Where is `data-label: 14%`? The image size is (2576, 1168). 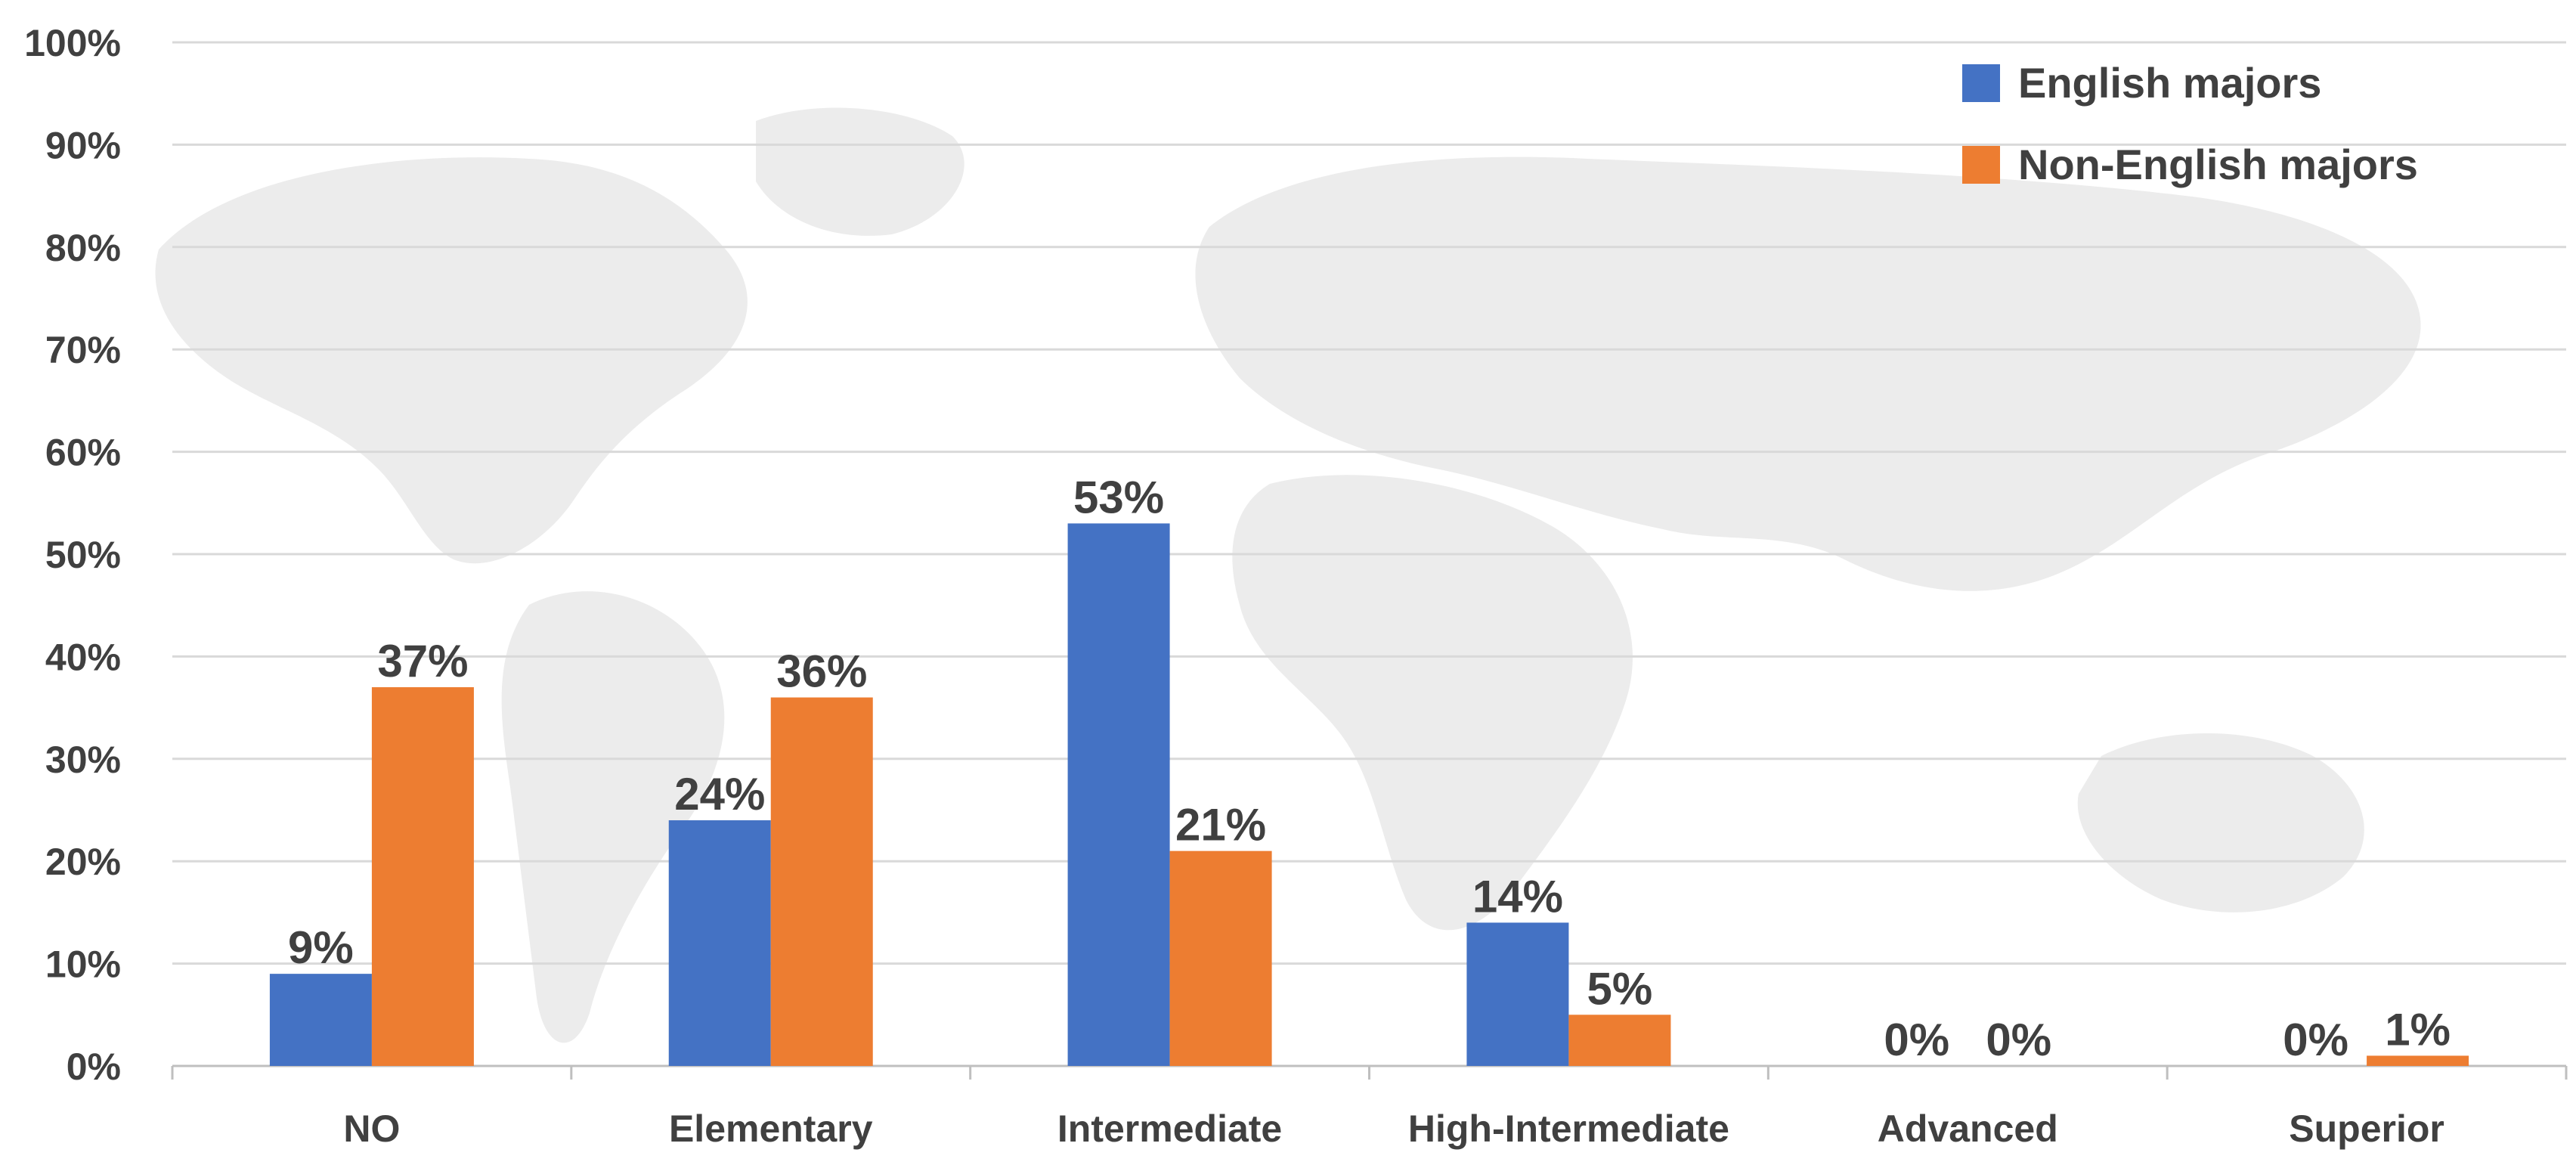 data-label: 14% is located at coordinates (1517, 896).